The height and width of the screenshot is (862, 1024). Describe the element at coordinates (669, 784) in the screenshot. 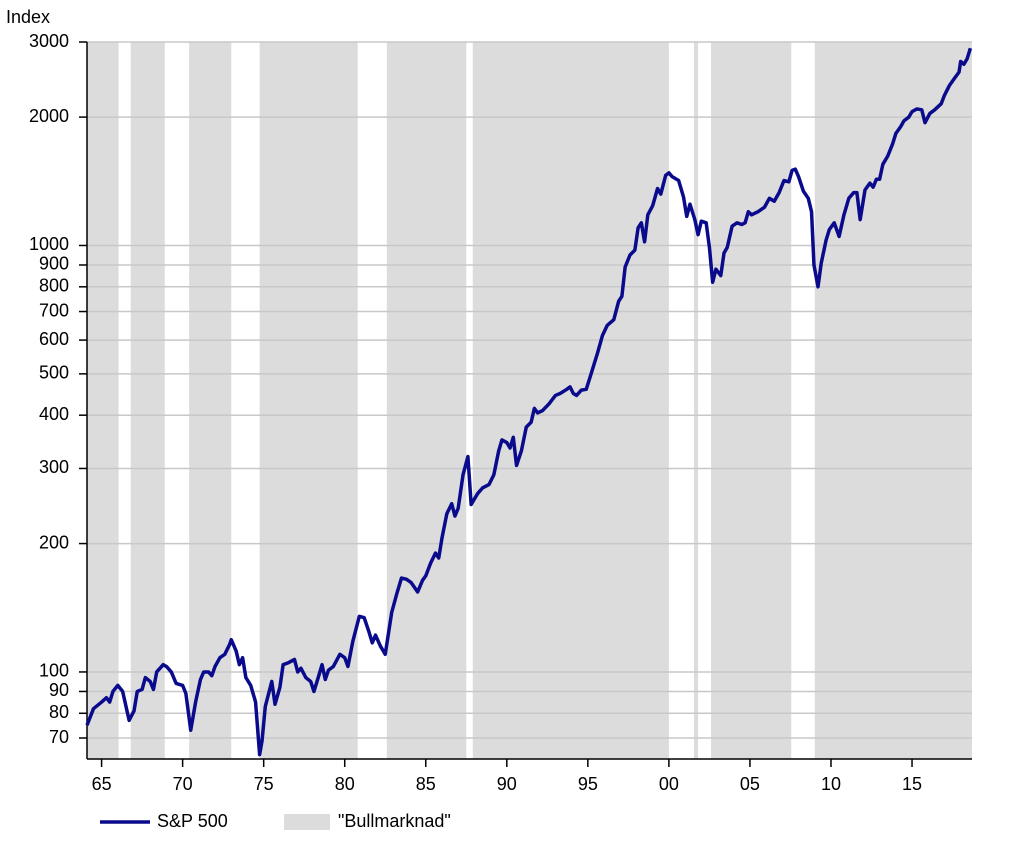

I see `x-tick-label: 00` at that location.